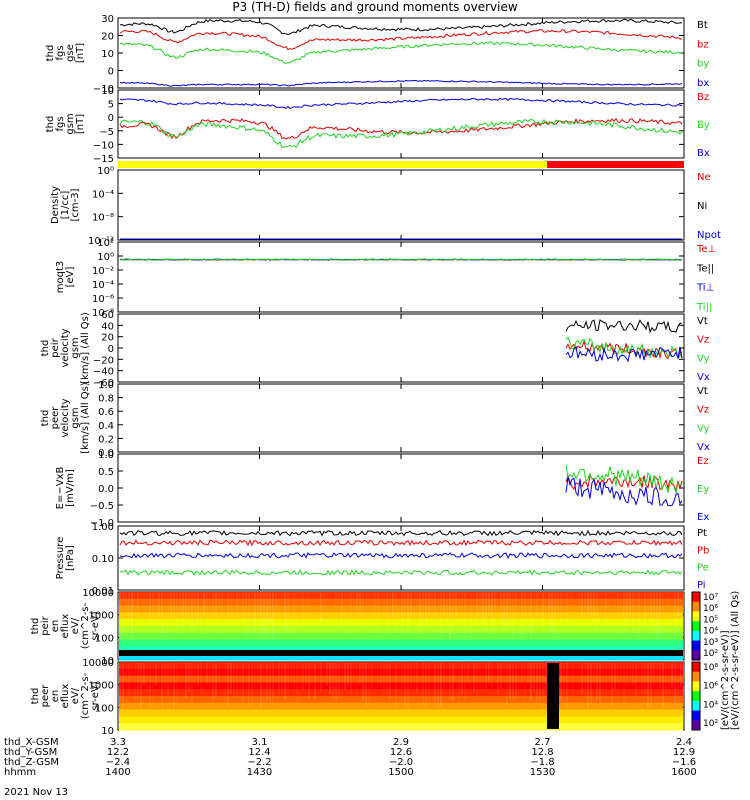  I want to click on y-tick-label: 1000, so click(101, 616).